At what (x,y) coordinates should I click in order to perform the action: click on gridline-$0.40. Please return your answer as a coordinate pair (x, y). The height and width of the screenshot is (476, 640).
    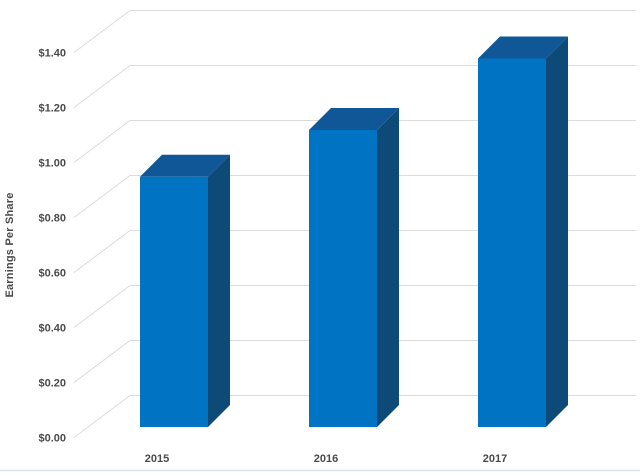
    Looking at the image, I should click on (354, 306).